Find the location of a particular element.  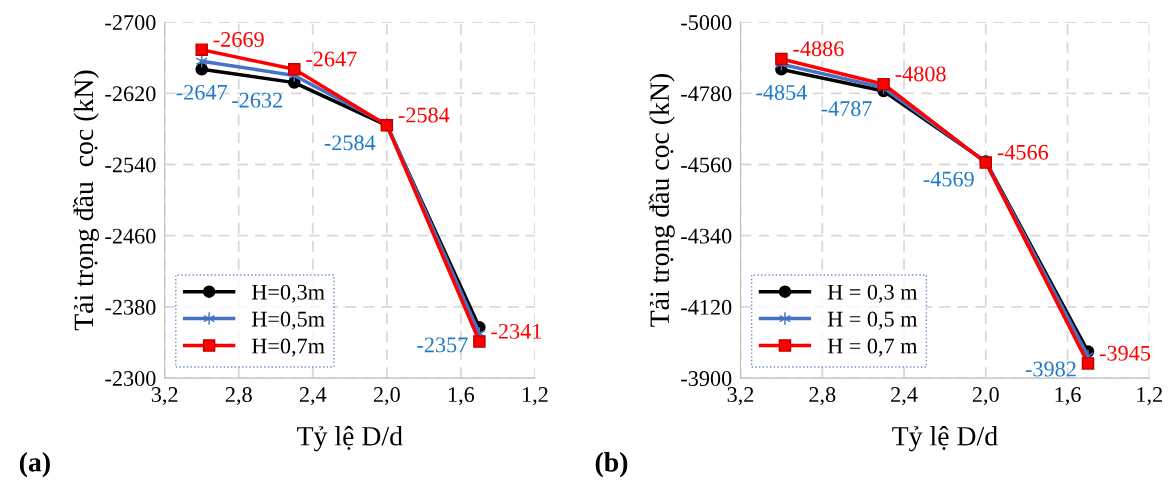

data-label: -4569 is located at coordinates (948, 179).